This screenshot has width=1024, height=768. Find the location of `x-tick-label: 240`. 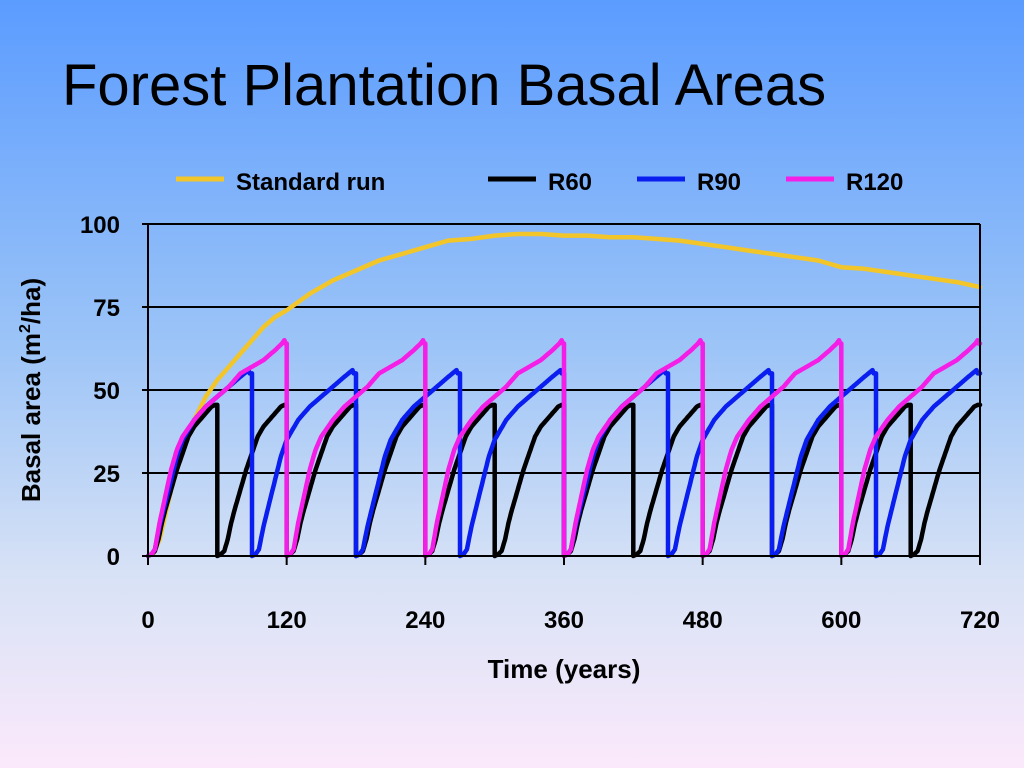

x-tick-label: 240 is located at coordinates (425, 620).